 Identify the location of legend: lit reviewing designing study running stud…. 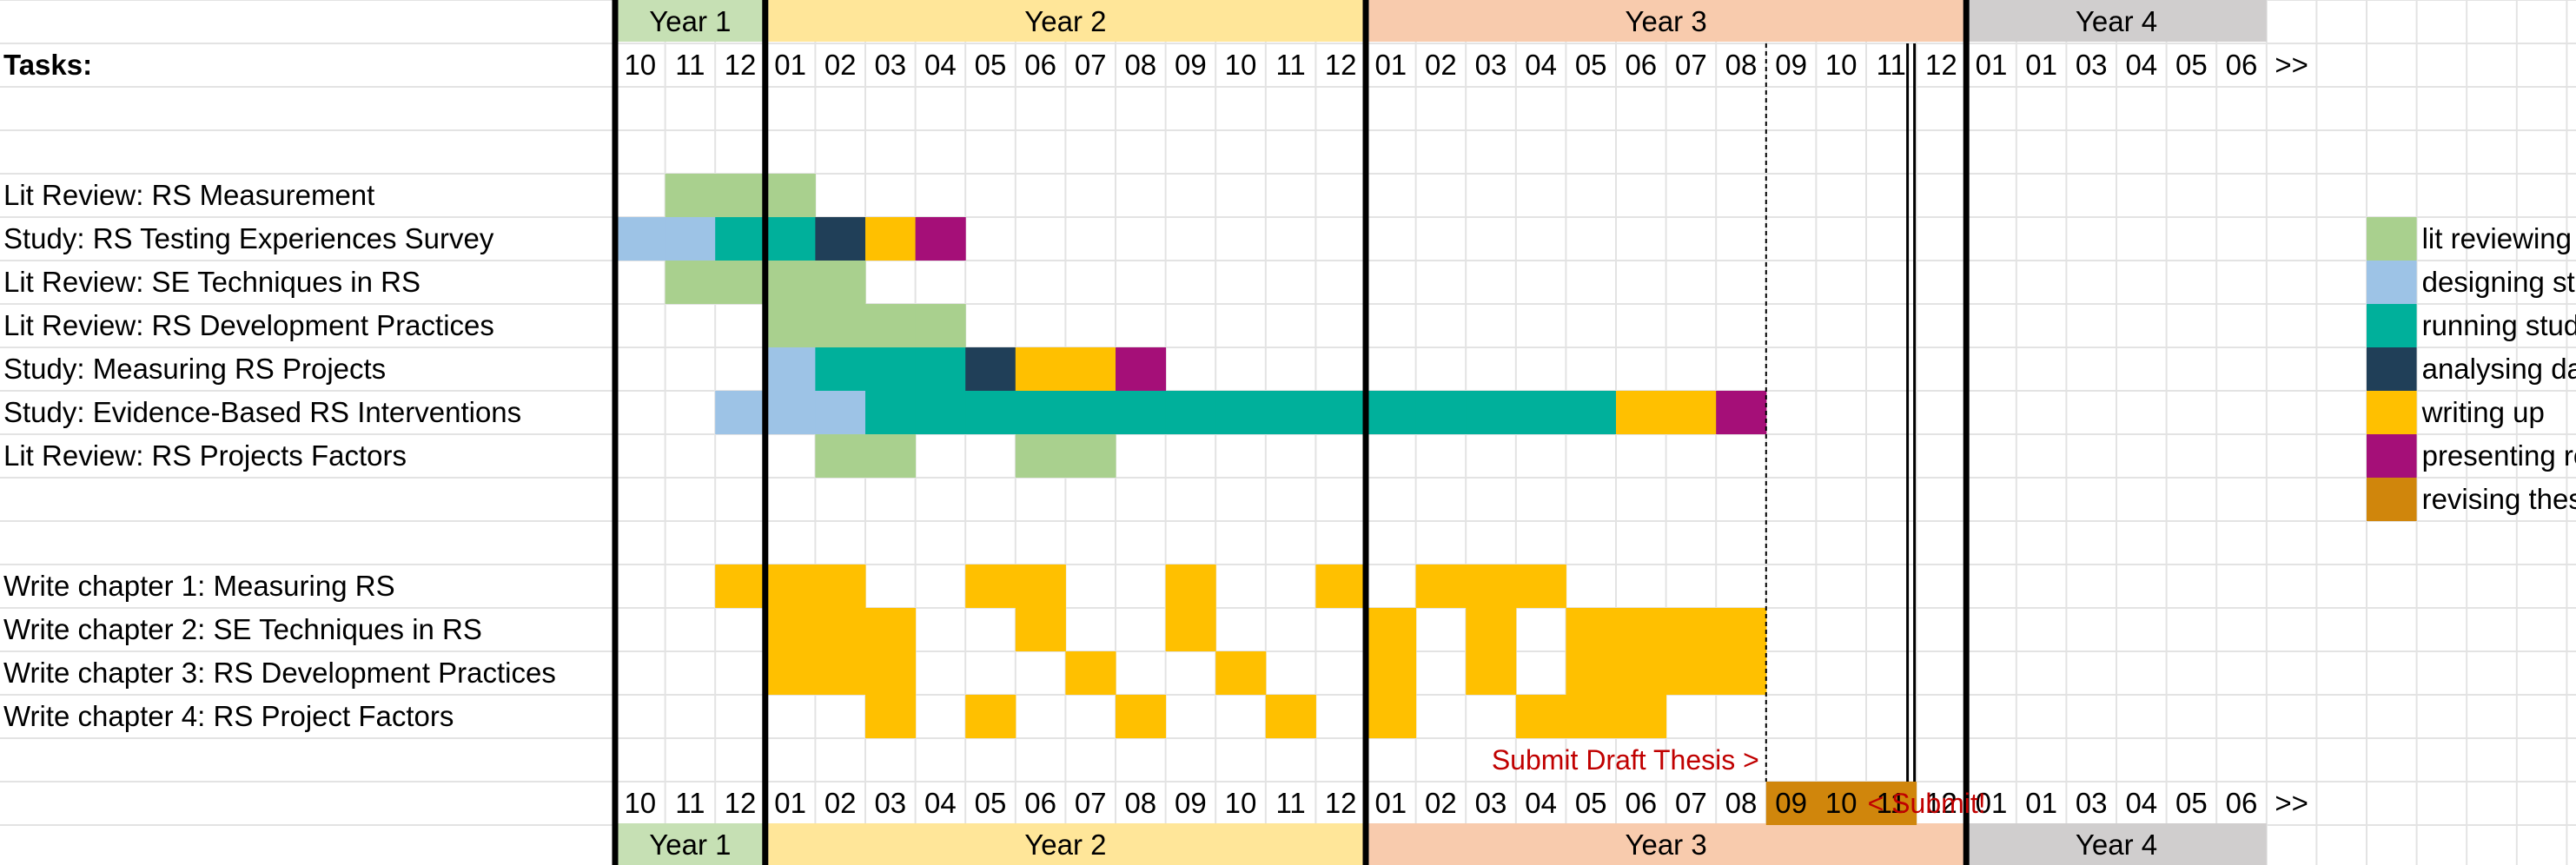
(2471, 369).